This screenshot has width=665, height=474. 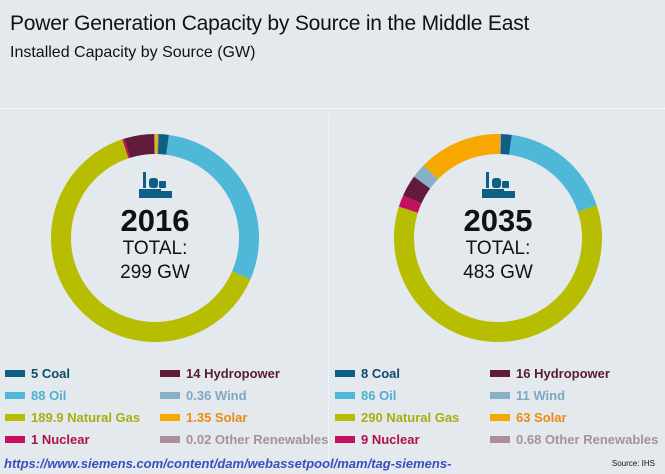 What do you see at coordinates (587, 439) in the screenshot?
I see `legend-label: 0.68 Other Renewables` at bounding box center [587, 439].